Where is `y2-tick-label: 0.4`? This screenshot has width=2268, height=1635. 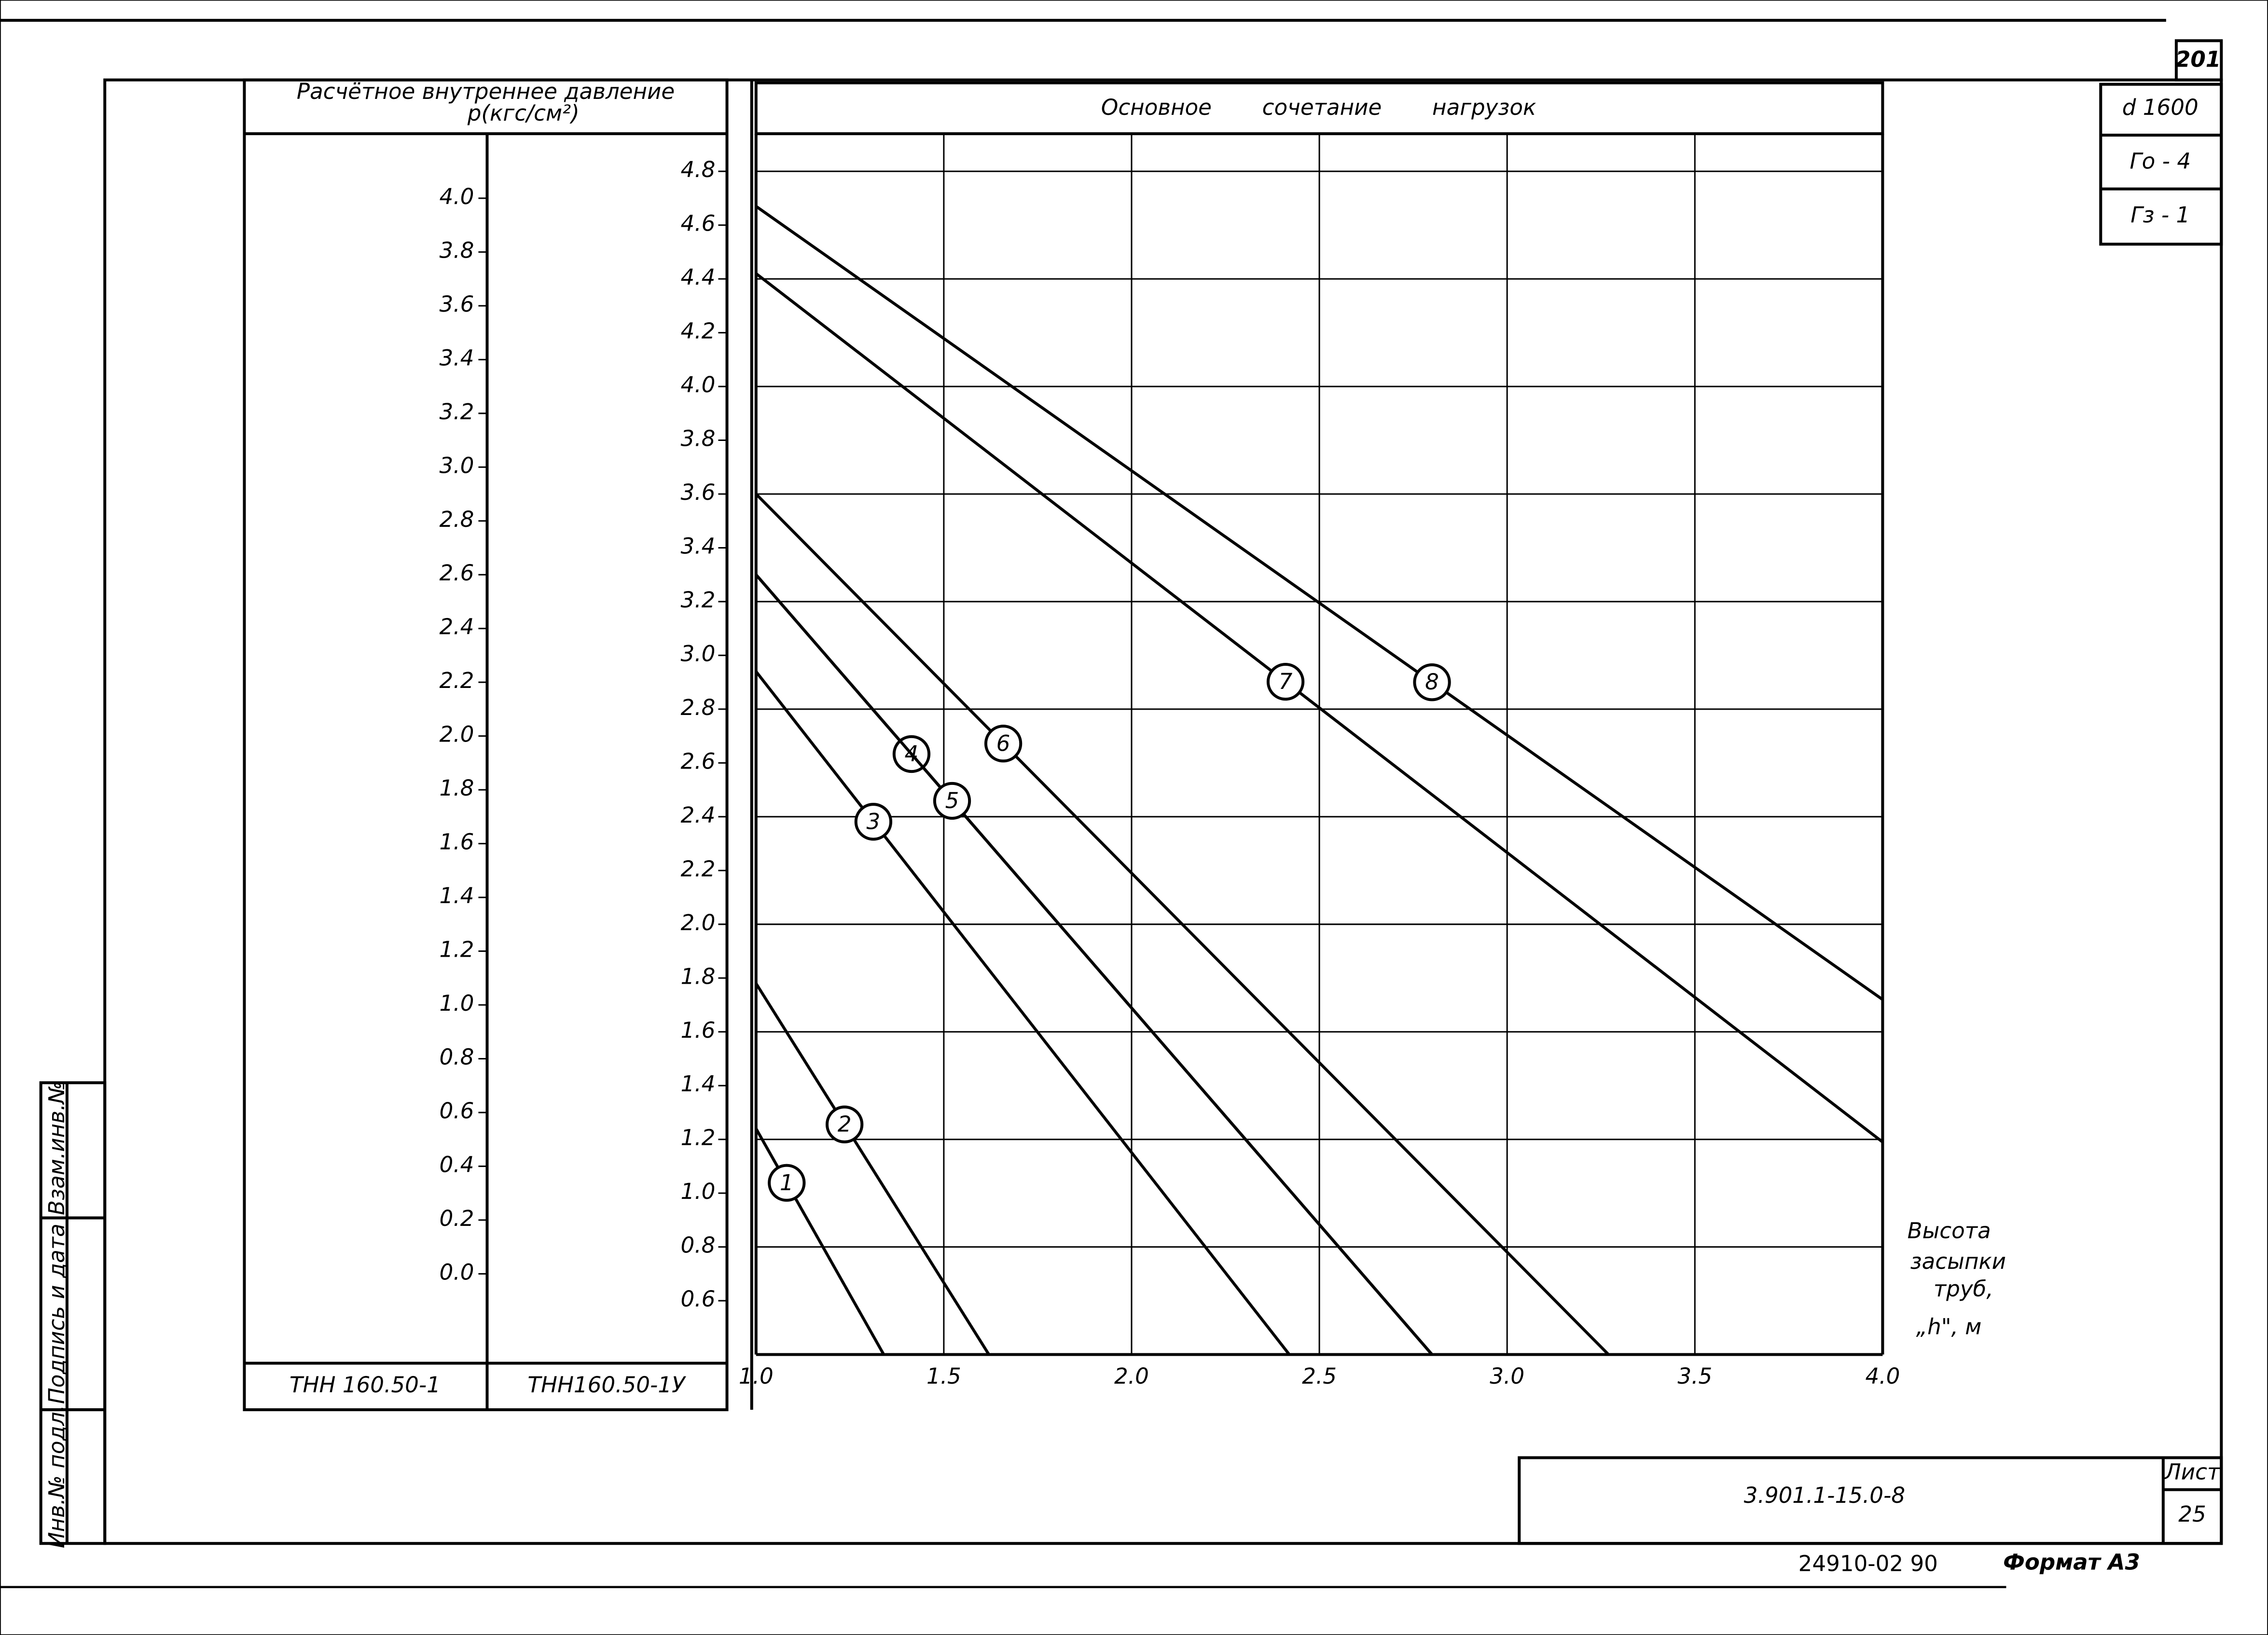
y2-tick-label: 0.4 is located at coordinates (457, 1164).